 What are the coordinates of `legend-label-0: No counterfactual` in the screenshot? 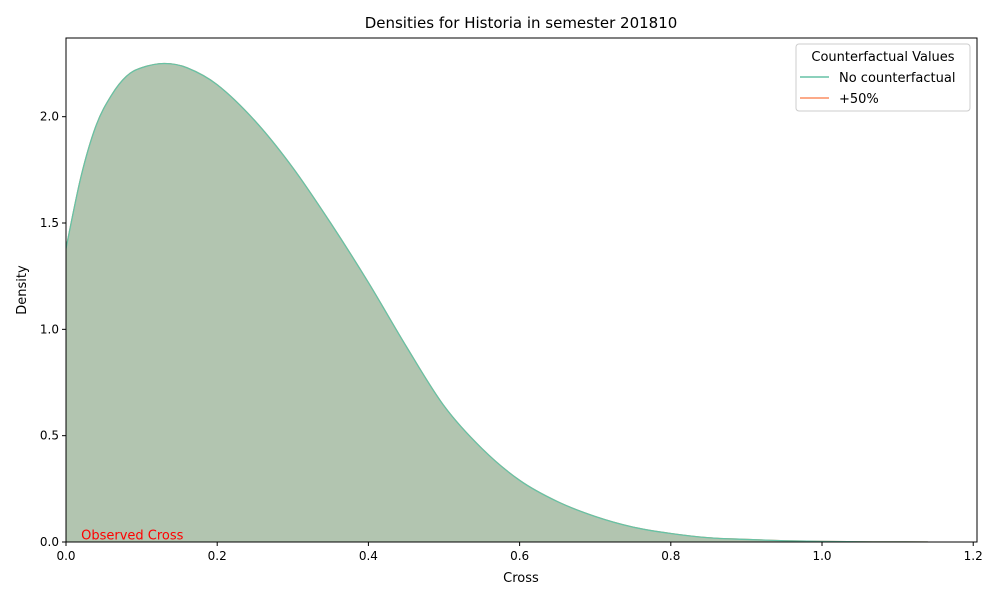 It's located at (897, 78).